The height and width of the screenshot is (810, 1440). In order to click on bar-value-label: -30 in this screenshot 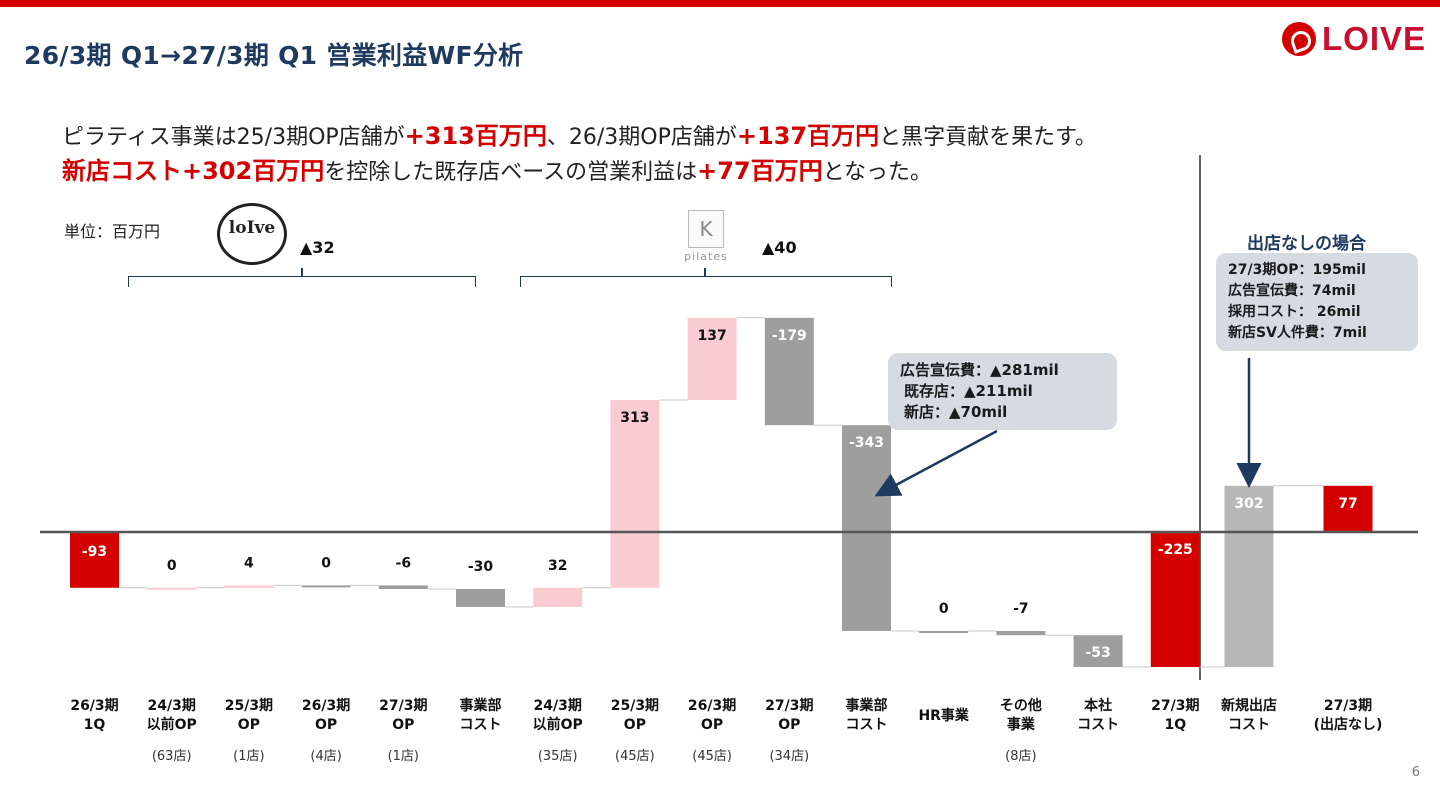, I will do `click(481, 567)`.